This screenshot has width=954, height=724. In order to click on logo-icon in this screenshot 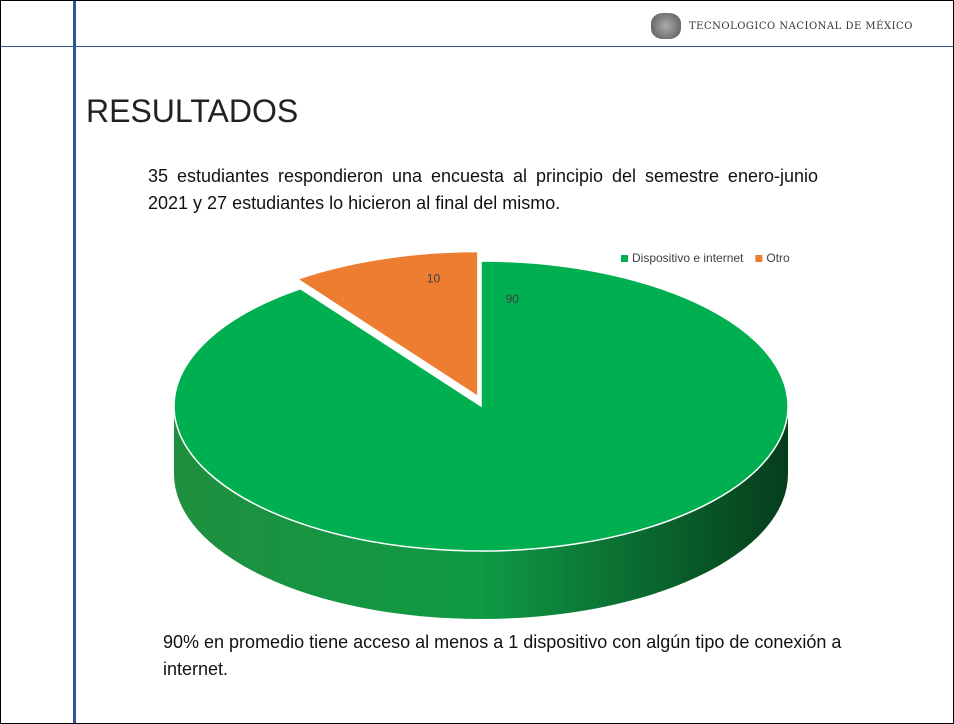, I will do `click(666, 26)`.